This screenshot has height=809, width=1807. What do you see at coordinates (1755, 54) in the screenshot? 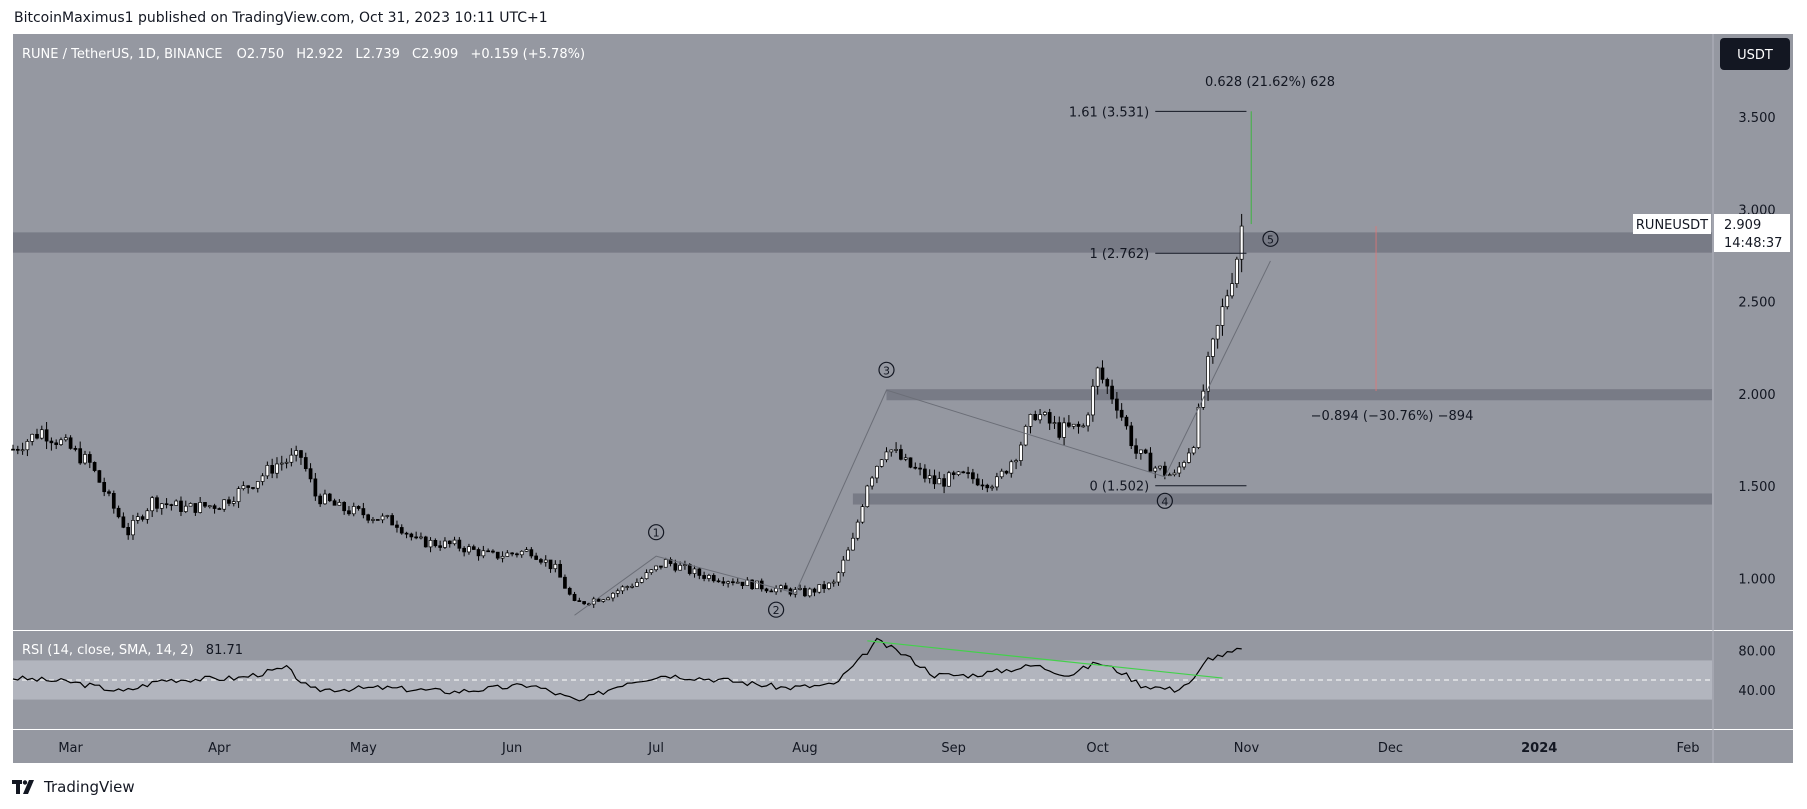
I see `currency-button: USDT` at bounding box center [1755, 54].